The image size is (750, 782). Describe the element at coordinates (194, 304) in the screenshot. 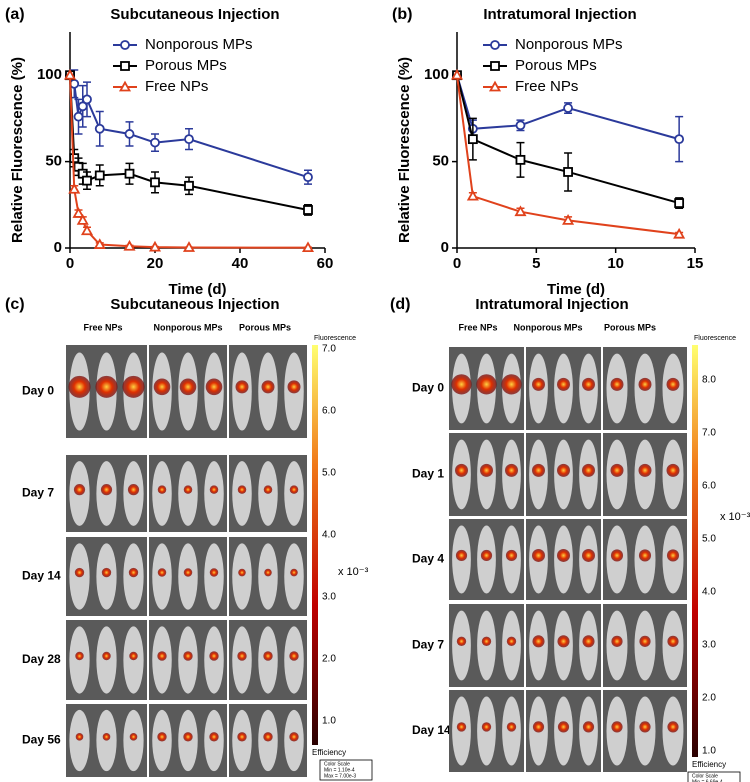

I see `panel-title: Subcutaneous Injection` at that location.